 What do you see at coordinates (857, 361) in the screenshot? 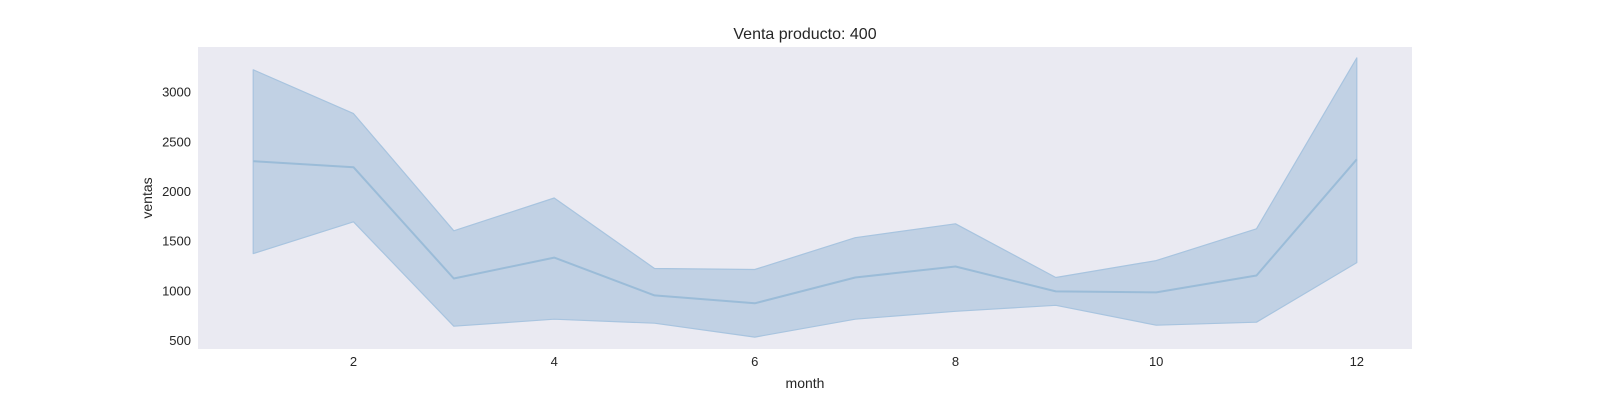
I see `x-axis-ticks: 2 4 6 8 10 12` at bounding box center [857, 361].